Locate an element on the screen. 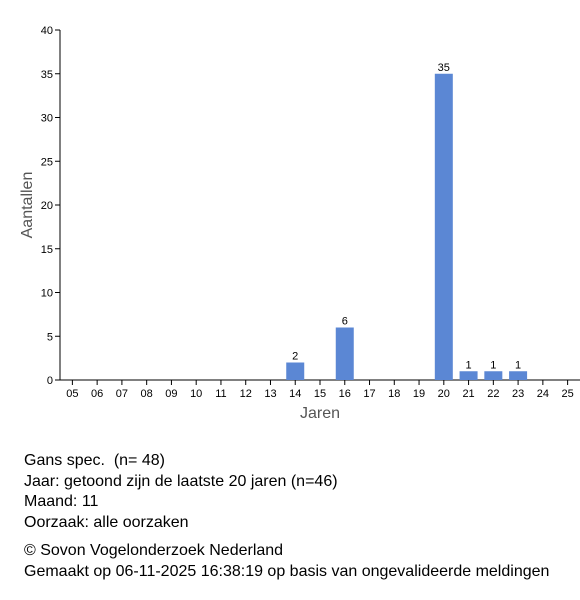 Image resolution: width=580 pixels, height=600 pixels. y-tick-label: 0 is located at coordinates (50, 381).